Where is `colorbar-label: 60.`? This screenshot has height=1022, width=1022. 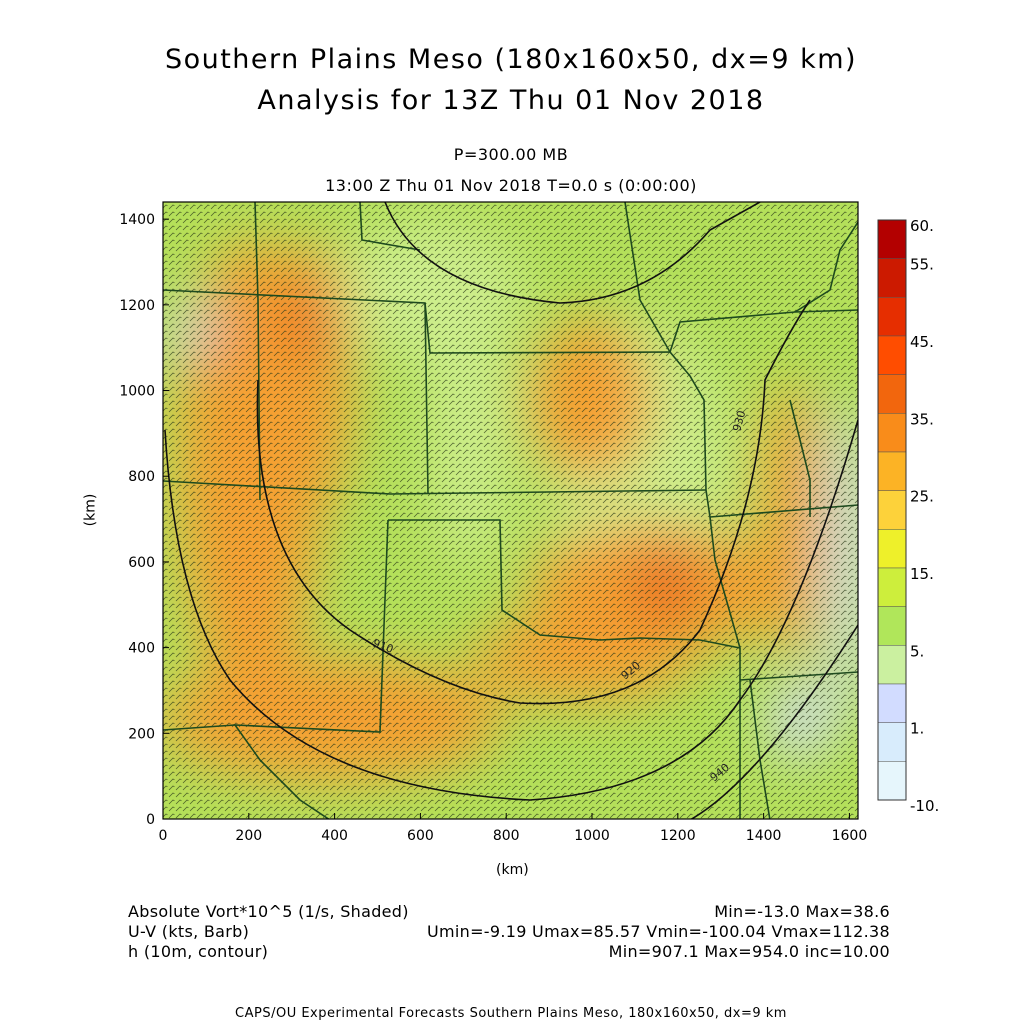 colorbar-label: 60. is located at coordinates (922, 226).